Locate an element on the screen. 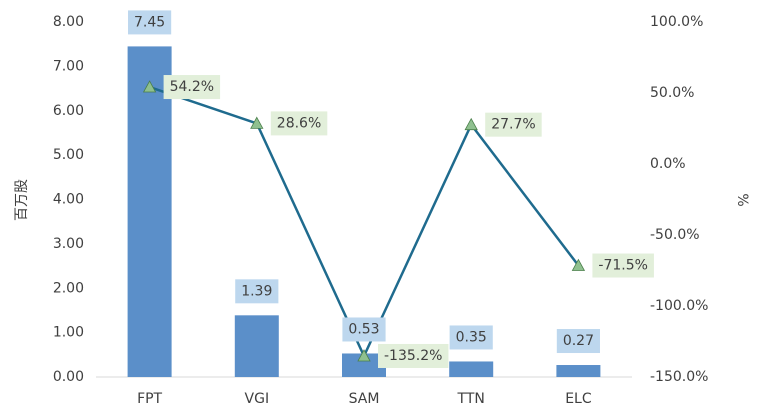 The height and width of the screenshot is (411, 758). y2-tick-label: 50.0% is located at coordinates (672, 93).